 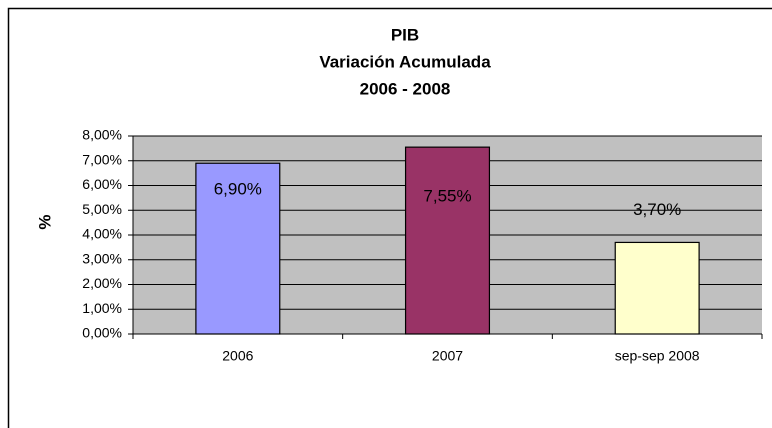 I want to click on y-tick-label: 7,00%, so click(x=102, y=159).